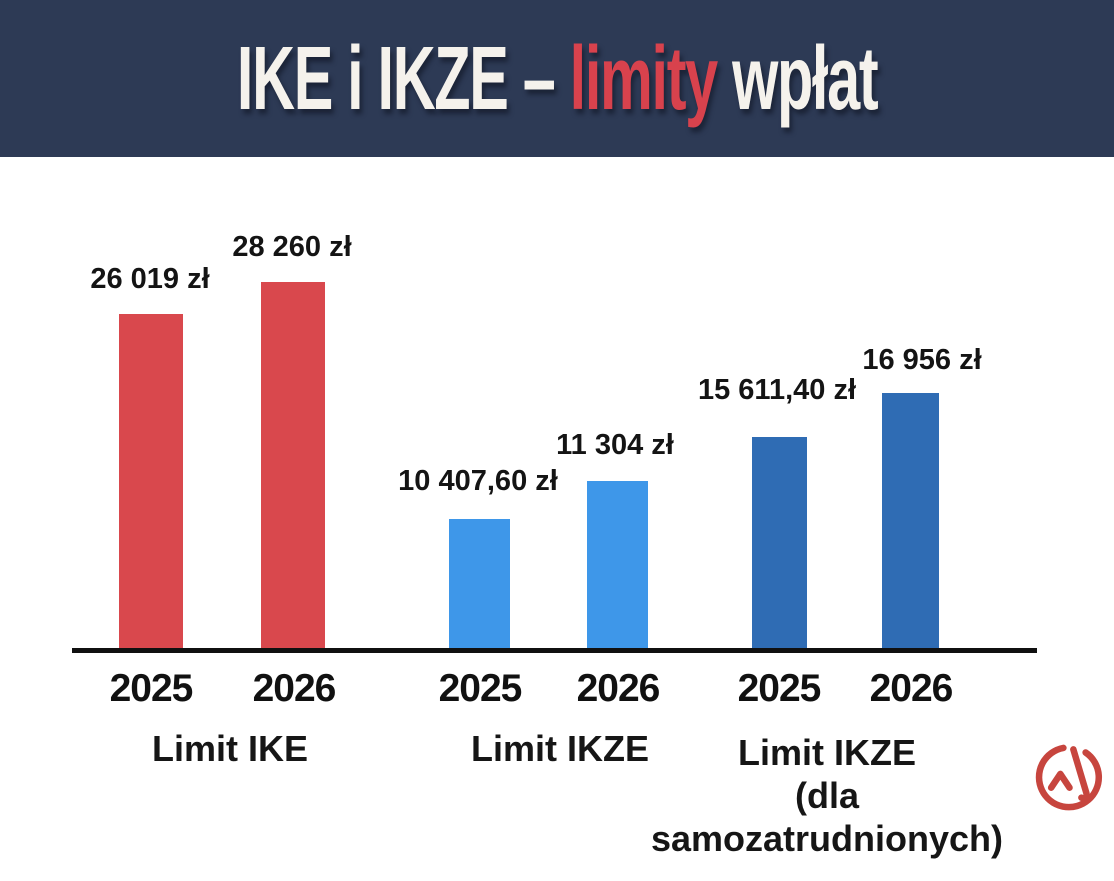 This screenshot has height=881, width=1114. I want to click on page-title: IKE i IKZE – limity wpłat, so click(558, 79).